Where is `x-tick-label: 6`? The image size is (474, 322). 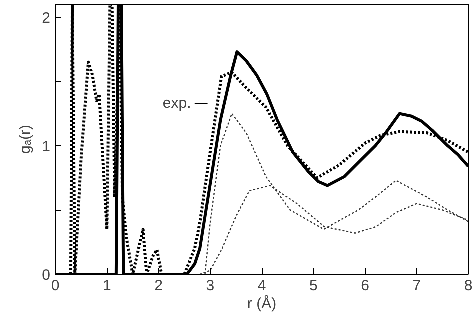 x-tick-label: 6 is located at coordinates (365, 286).